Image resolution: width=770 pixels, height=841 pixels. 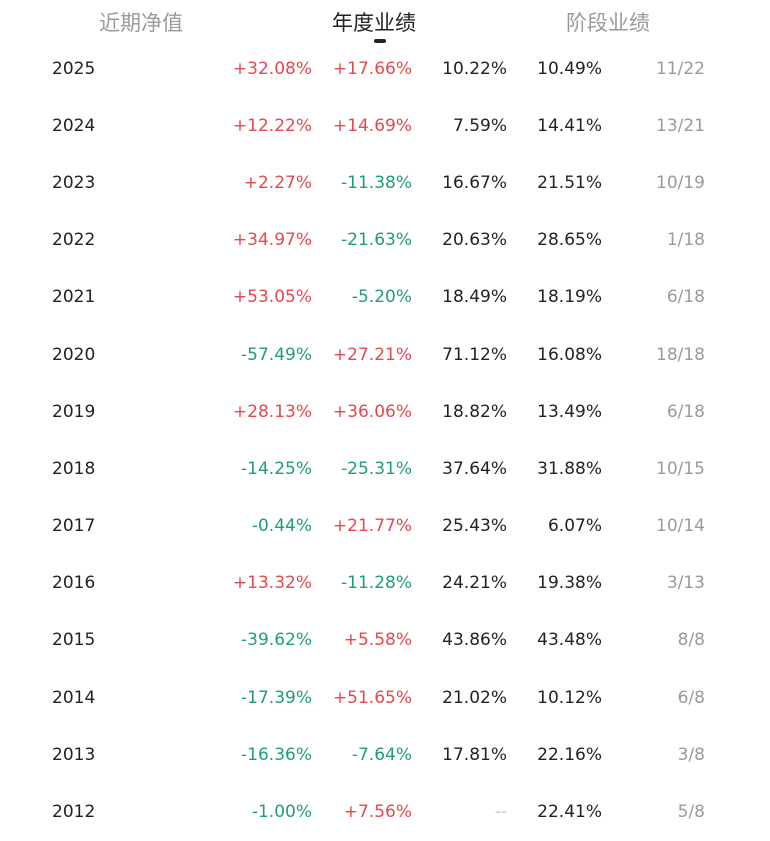 I want to click on benchmark-return-cell: -7.64%, so click(x=381, y=754).